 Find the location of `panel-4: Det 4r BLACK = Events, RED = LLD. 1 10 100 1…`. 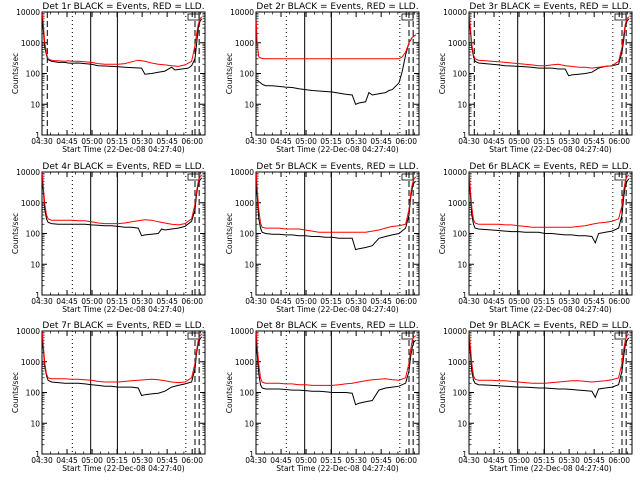

panel-4: Det 4r BLACK = Events, RED = LLD. 1 10 100 1… is located at coordinates (108, 238).